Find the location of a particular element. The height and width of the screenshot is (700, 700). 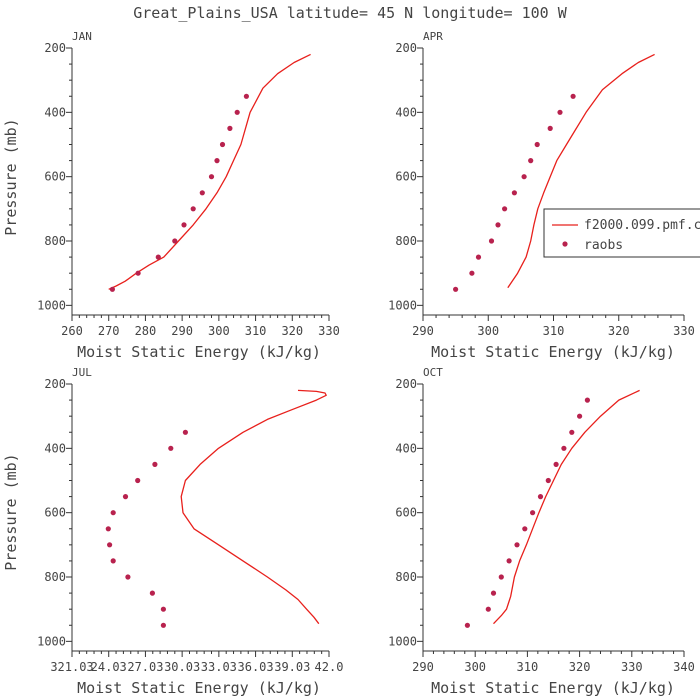

panel-oct-ytick-label: 200 is located at coordinates (406, 384).